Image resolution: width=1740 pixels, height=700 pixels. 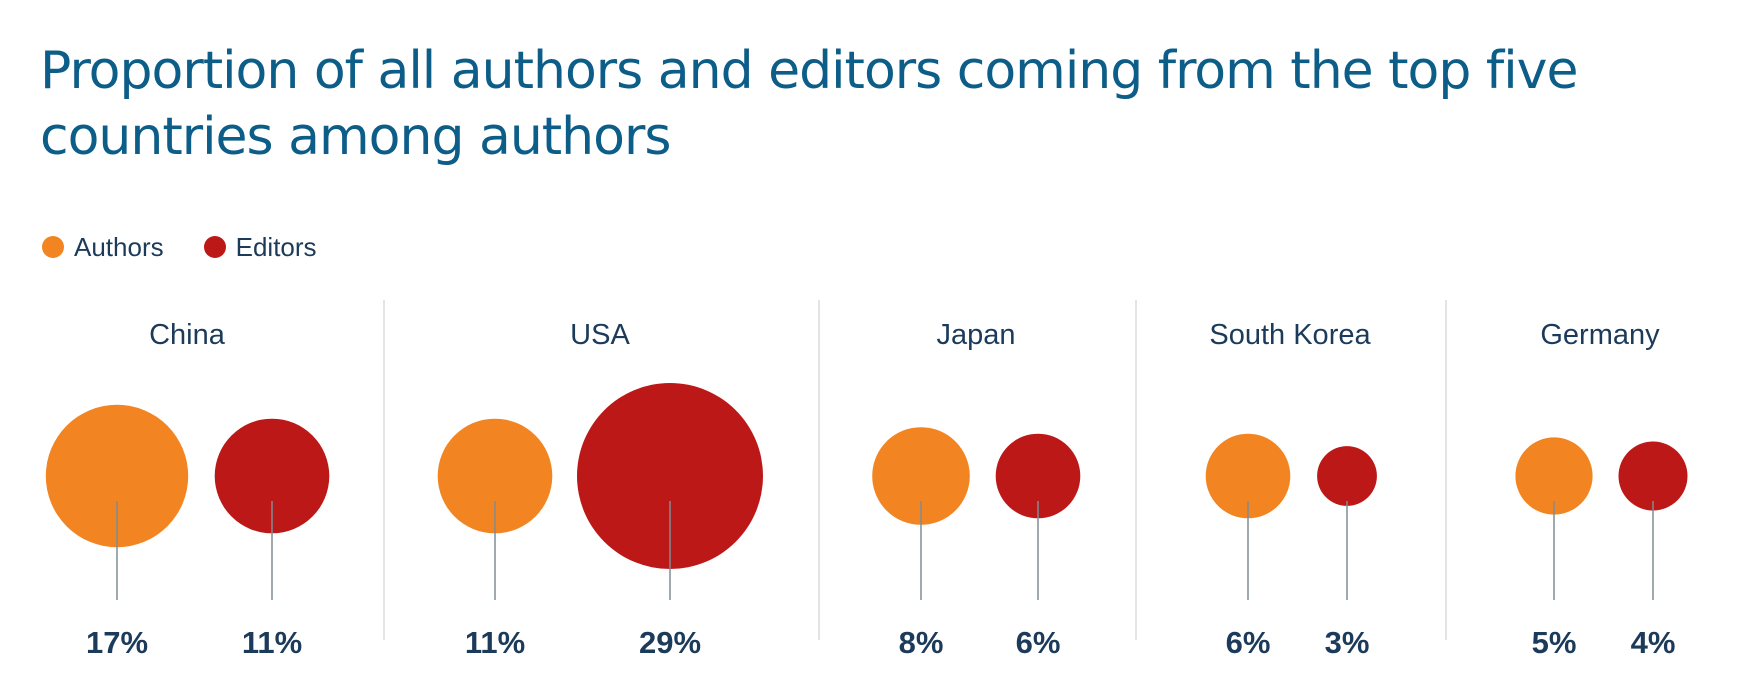 What do you see at coordinates (1653, 476) in the screenshot?
I see `bubble-editors-germany` at bounding box center [1653, 476].